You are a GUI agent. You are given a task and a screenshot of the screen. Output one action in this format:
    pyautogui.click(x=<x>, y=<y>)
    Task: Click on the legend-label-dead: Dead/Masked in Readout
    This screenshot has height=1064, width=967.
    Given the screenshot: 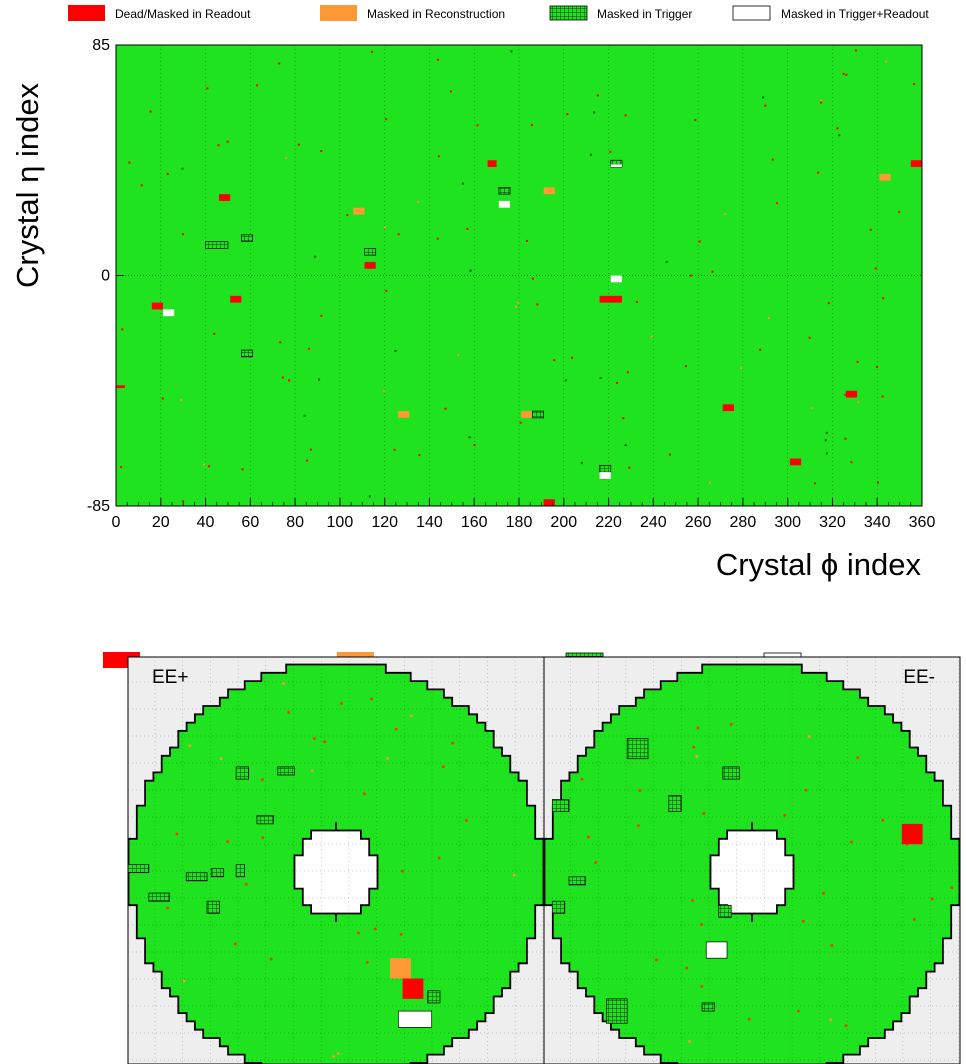 What is the action you would take?
    pyautogui.click(x=183, y=14)
    